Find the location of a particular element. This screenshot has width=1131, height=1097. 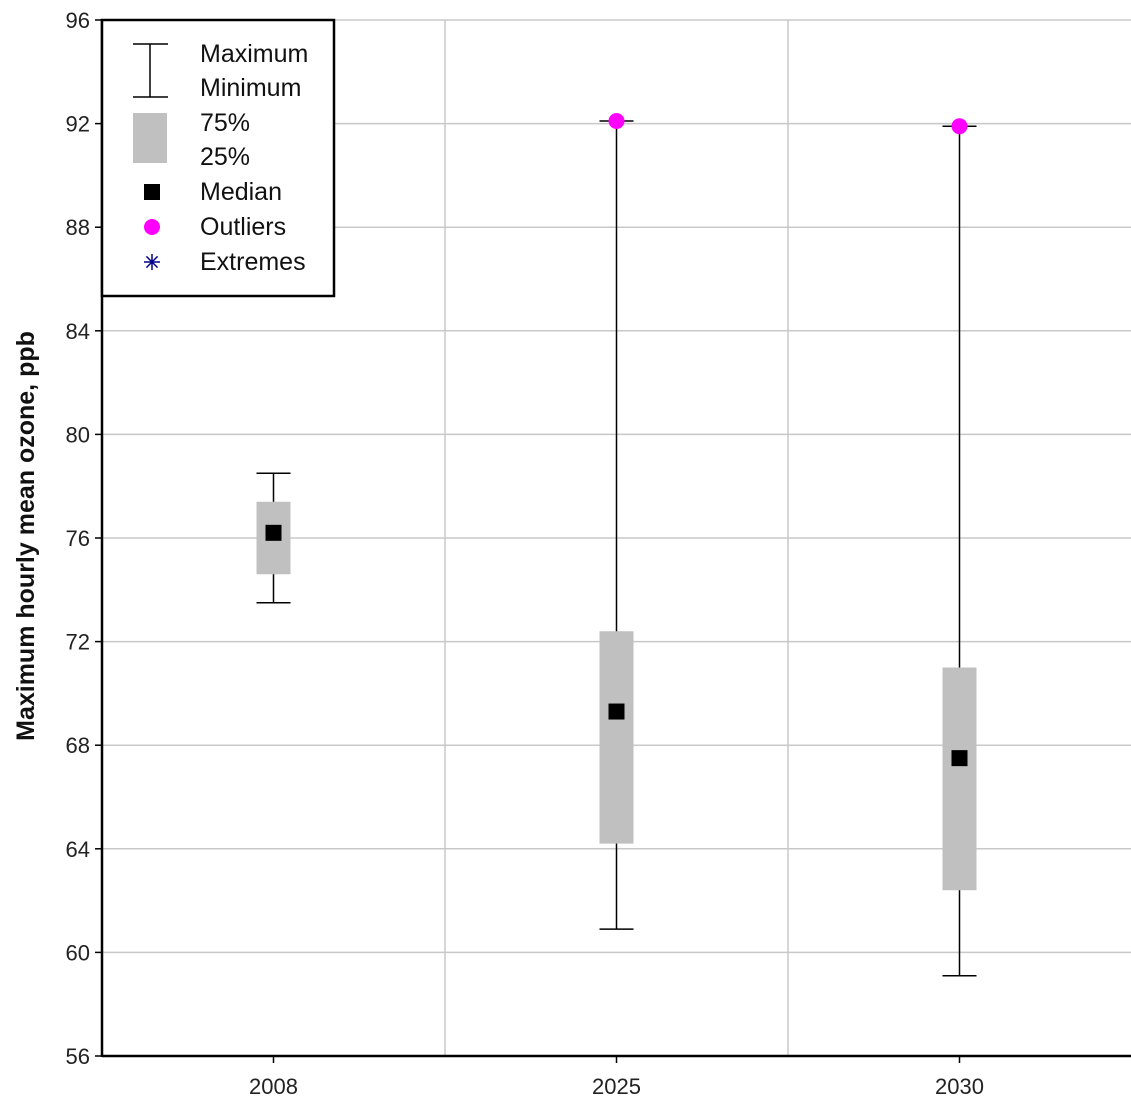

y-tick-label: 76 is located at coordinates (78, 538).